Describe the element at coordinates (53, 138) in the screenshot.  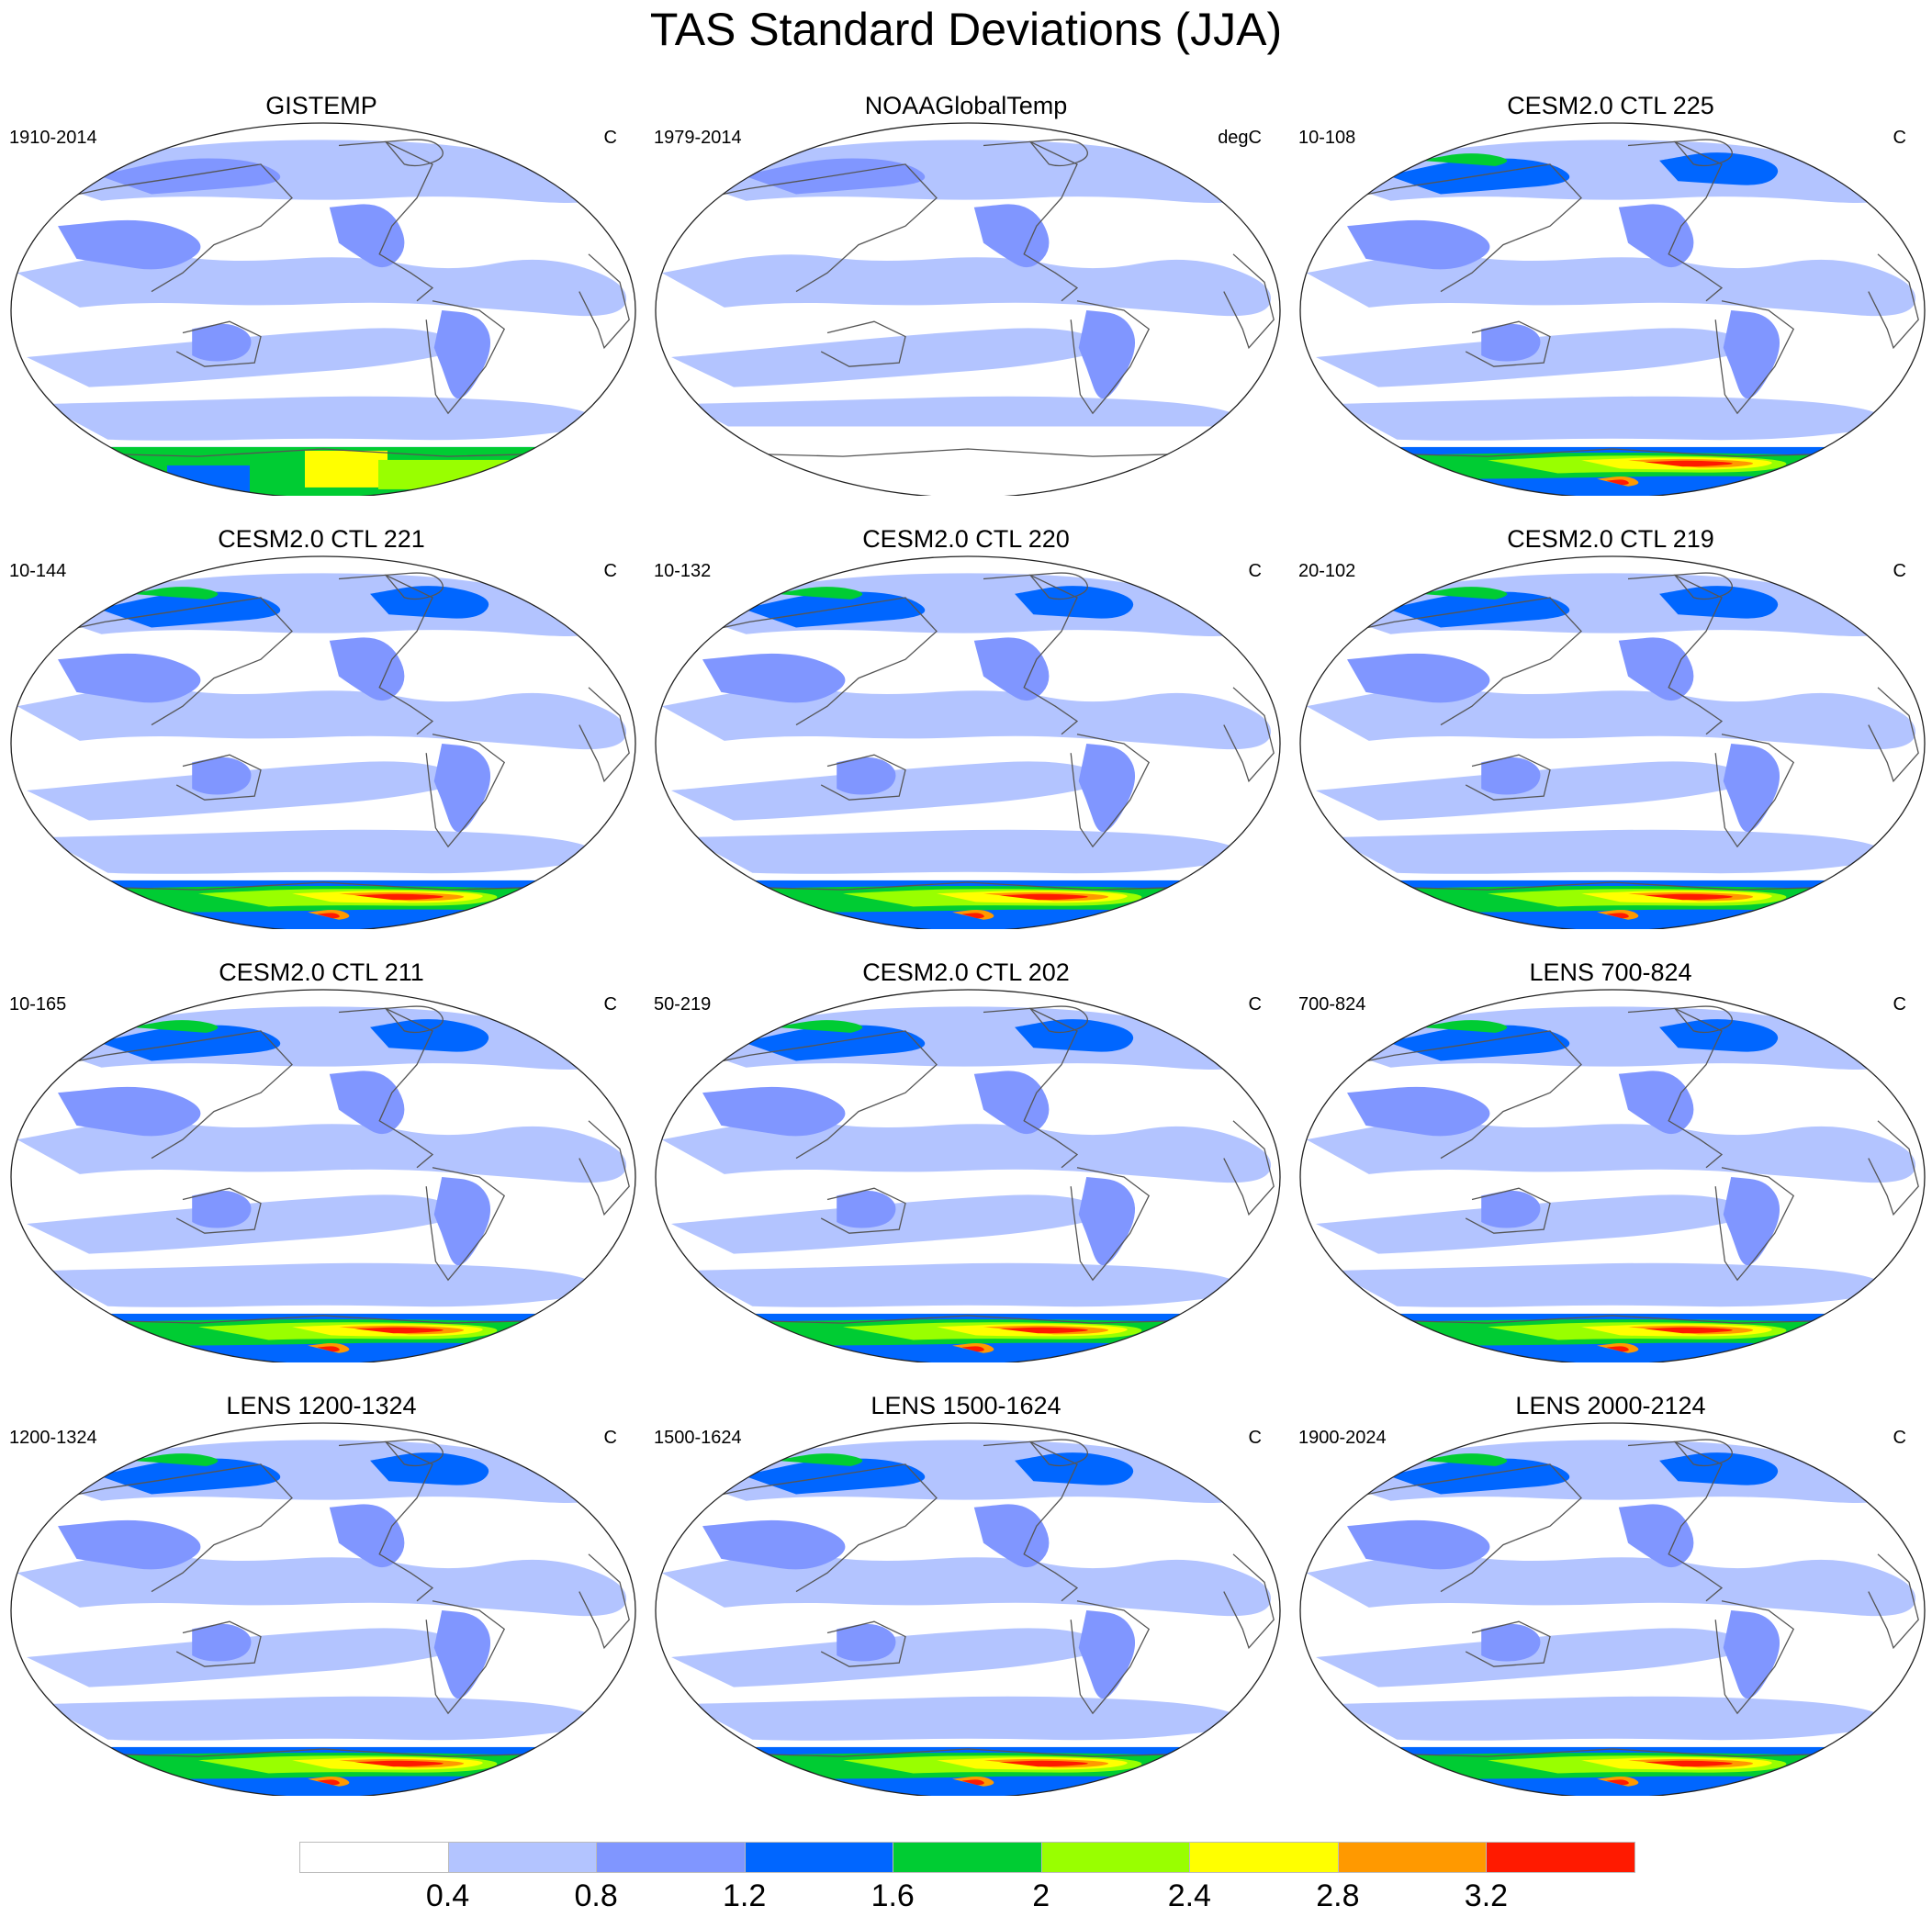
I see `panel-years: 1910-2014` at that location.